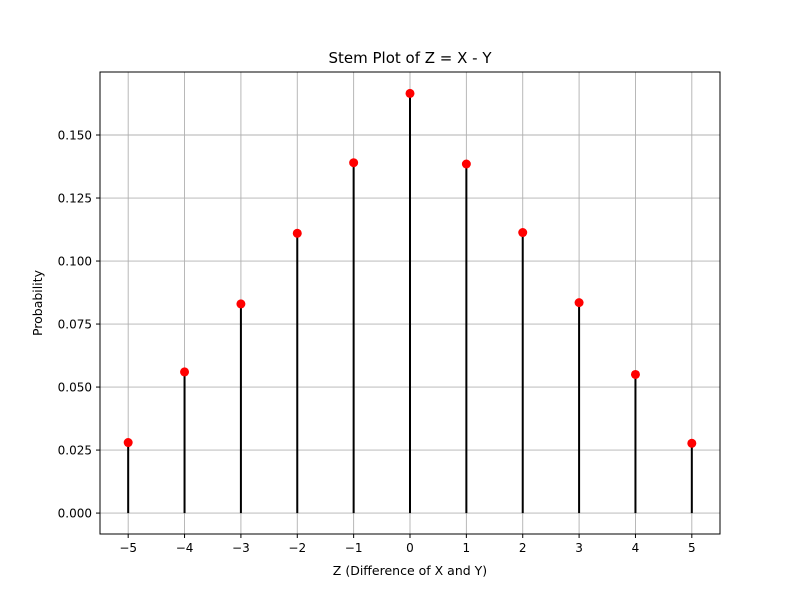 This screenshot has width=800, height=600. Describe the element at coordinates (410, 548) in the screenshot. I see `x-tick-label: 0` at that location.